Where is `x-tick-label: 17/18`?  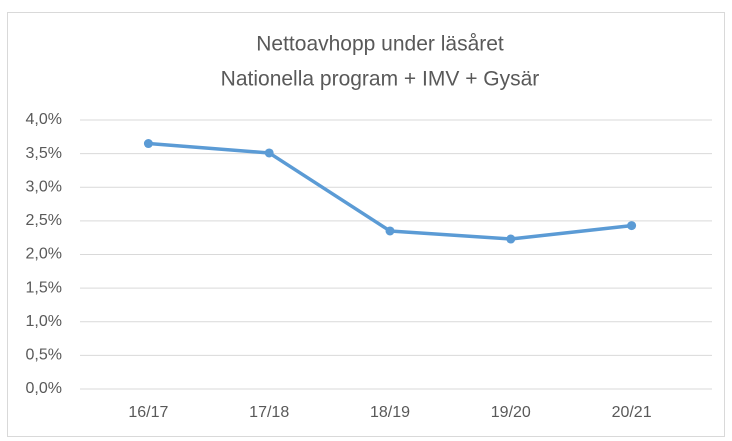
x-tick-label: 17/18 is located at coordinates (269, 412).